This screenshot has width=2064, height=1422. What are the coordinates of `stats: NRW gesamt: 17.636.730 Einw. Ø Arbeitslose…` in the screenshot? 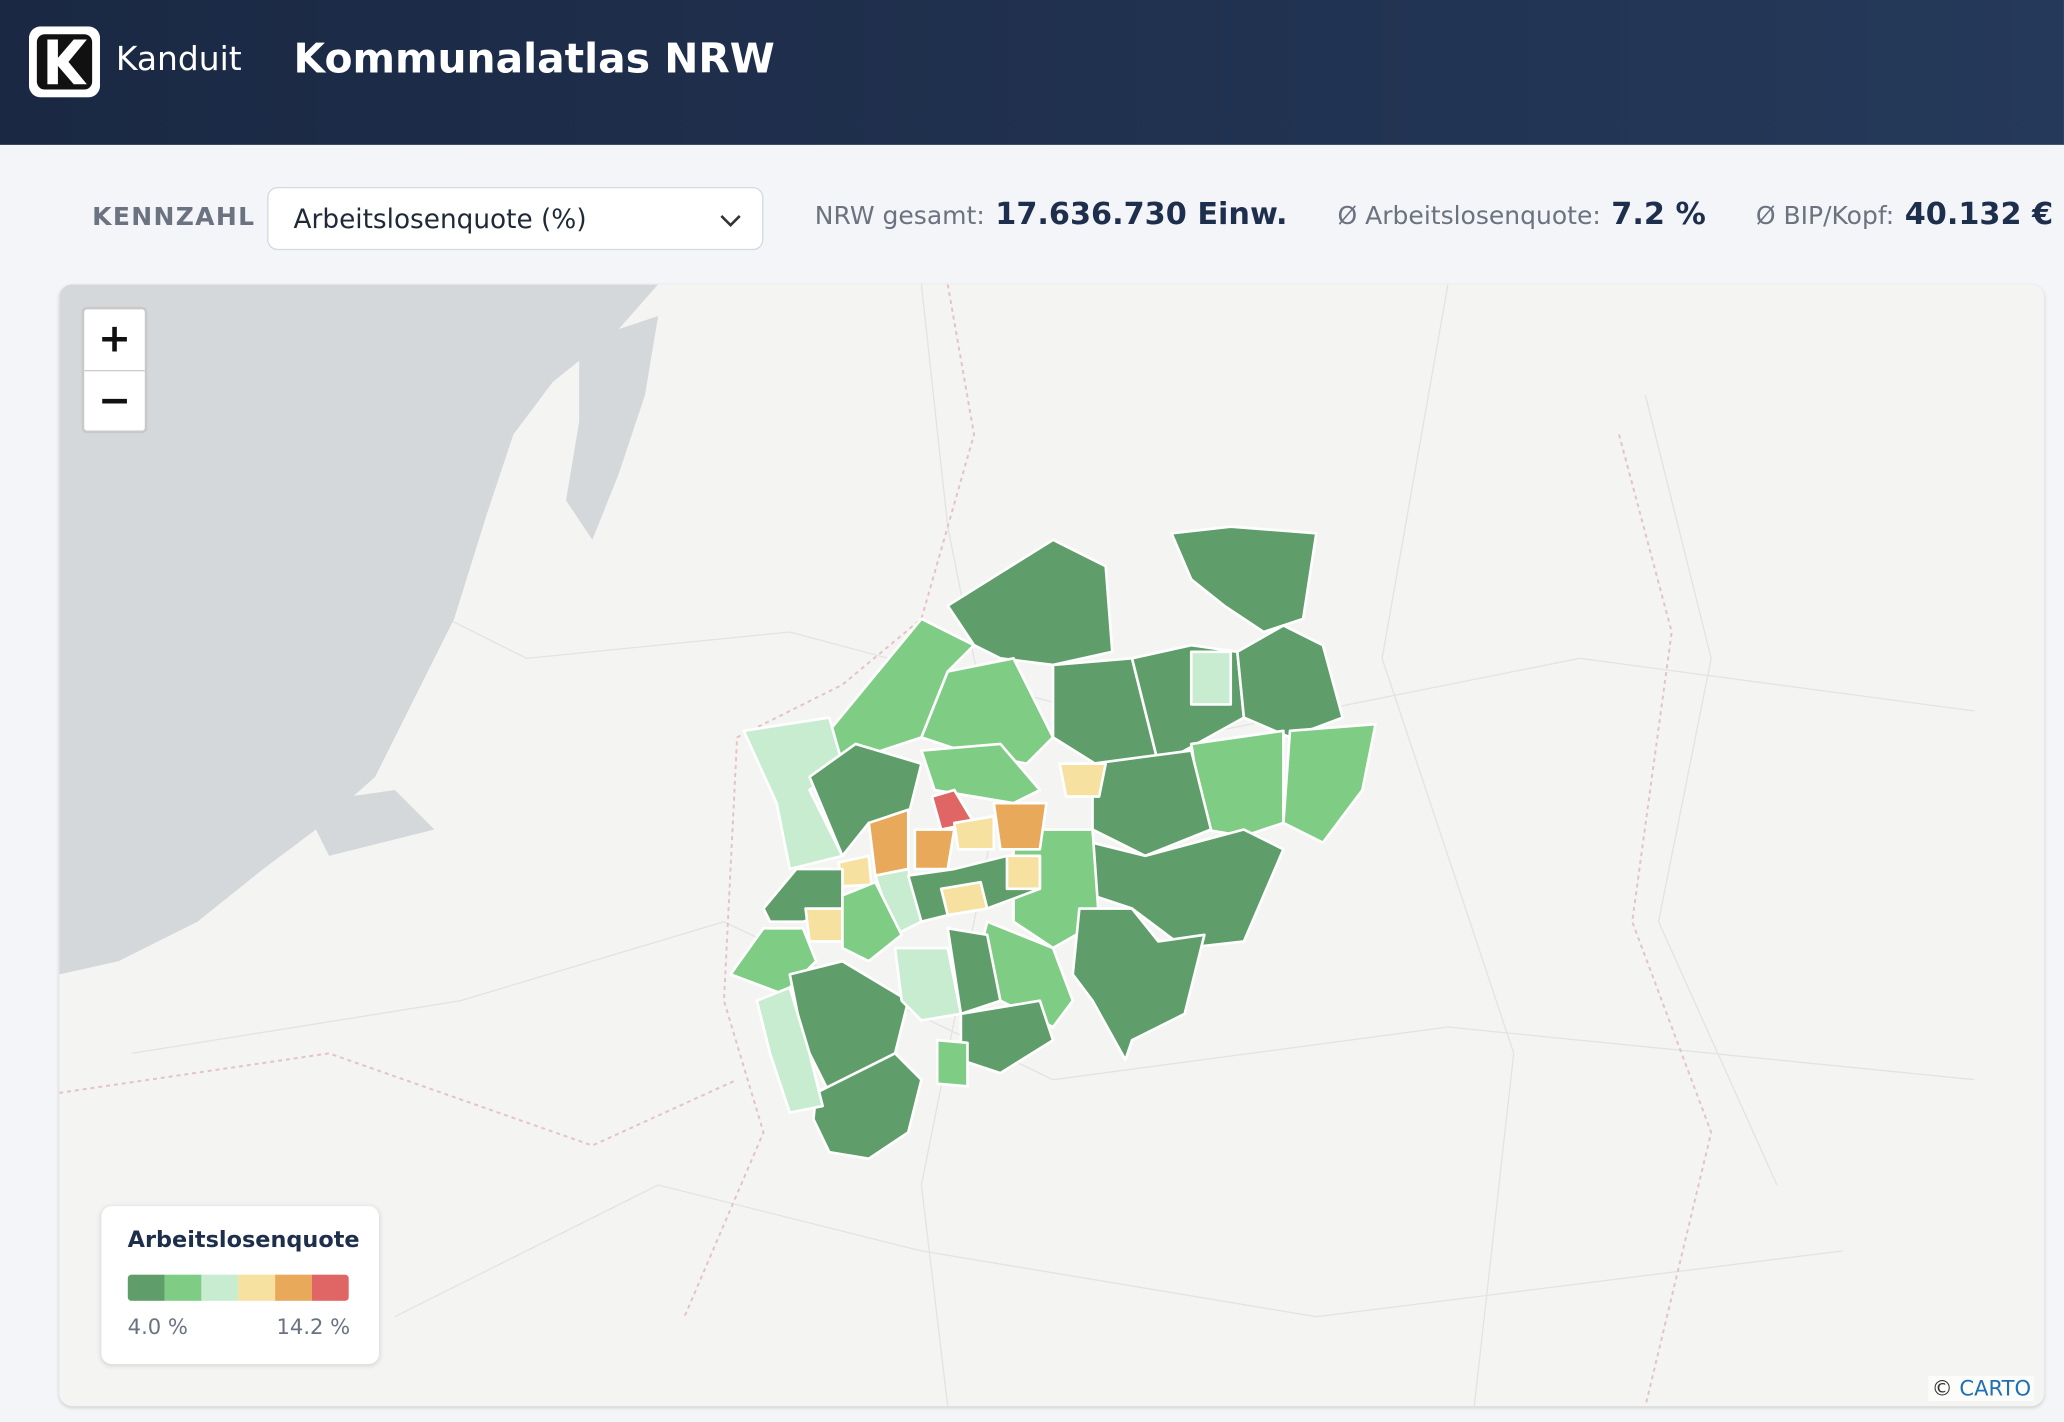 It's located at (1439, 215).